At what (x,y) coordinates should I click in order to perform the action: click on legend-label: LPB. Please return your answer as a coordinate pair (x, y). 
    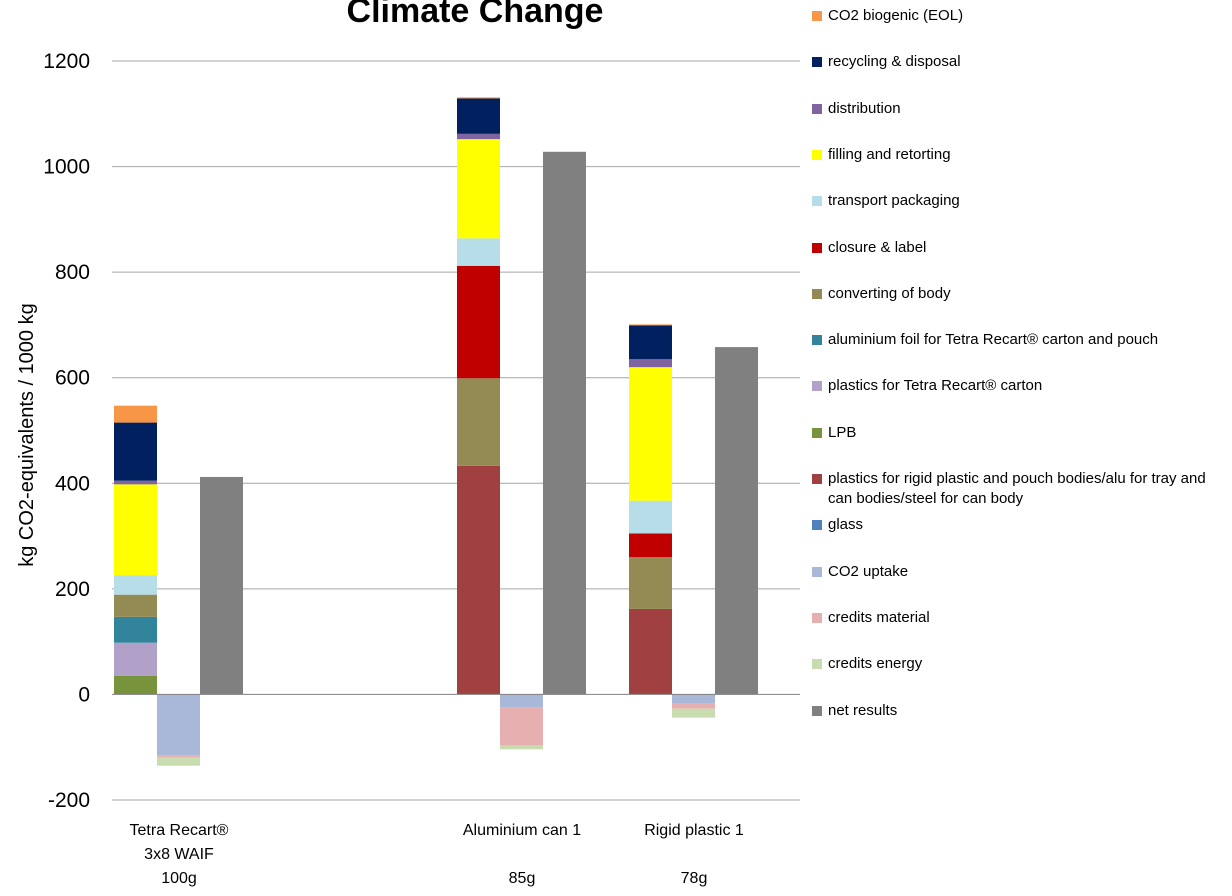
    Looking at the image, I should click on (842, 432).